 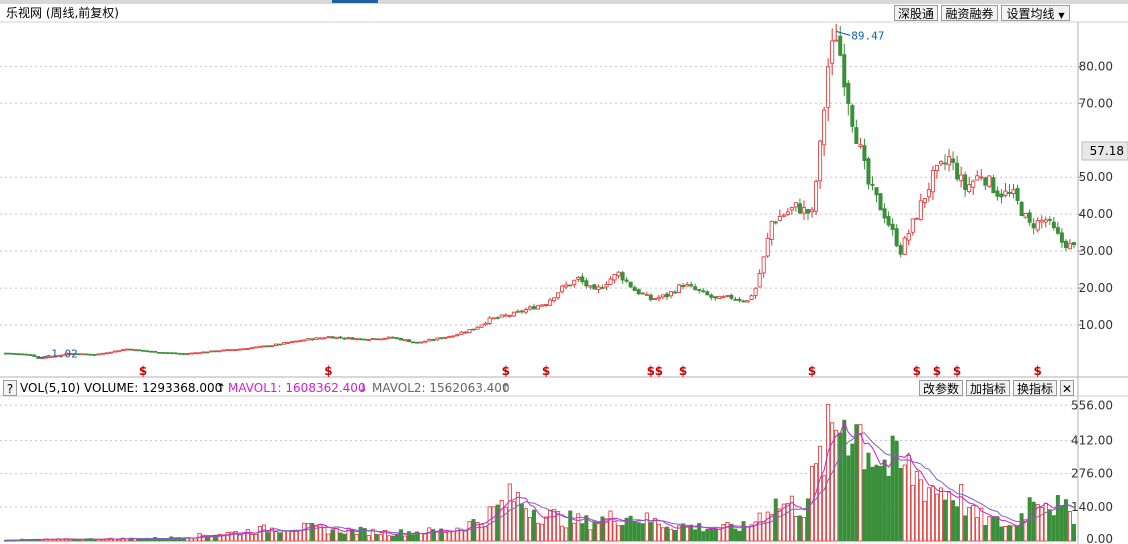 What do you see at coordinates (941, 388) in the screenshot?
I see `change-params-button: 改参数` at bounding box center [941, 388].